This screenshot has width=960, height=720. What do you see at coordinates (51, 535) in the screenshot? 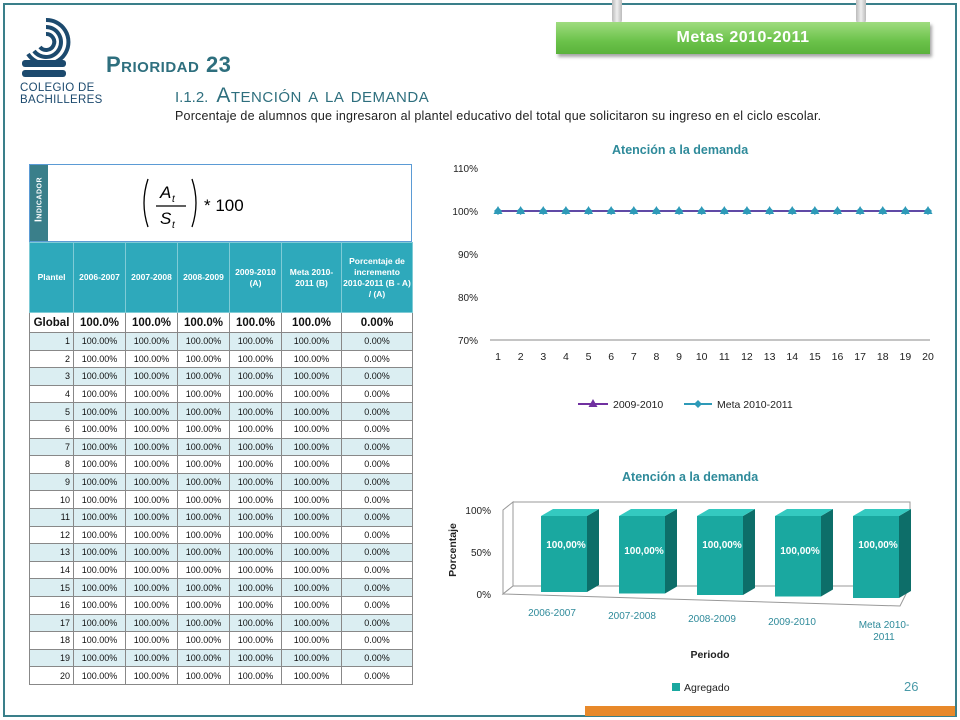
I see `plantel-cell: 12` at bounding box center [51, 535].